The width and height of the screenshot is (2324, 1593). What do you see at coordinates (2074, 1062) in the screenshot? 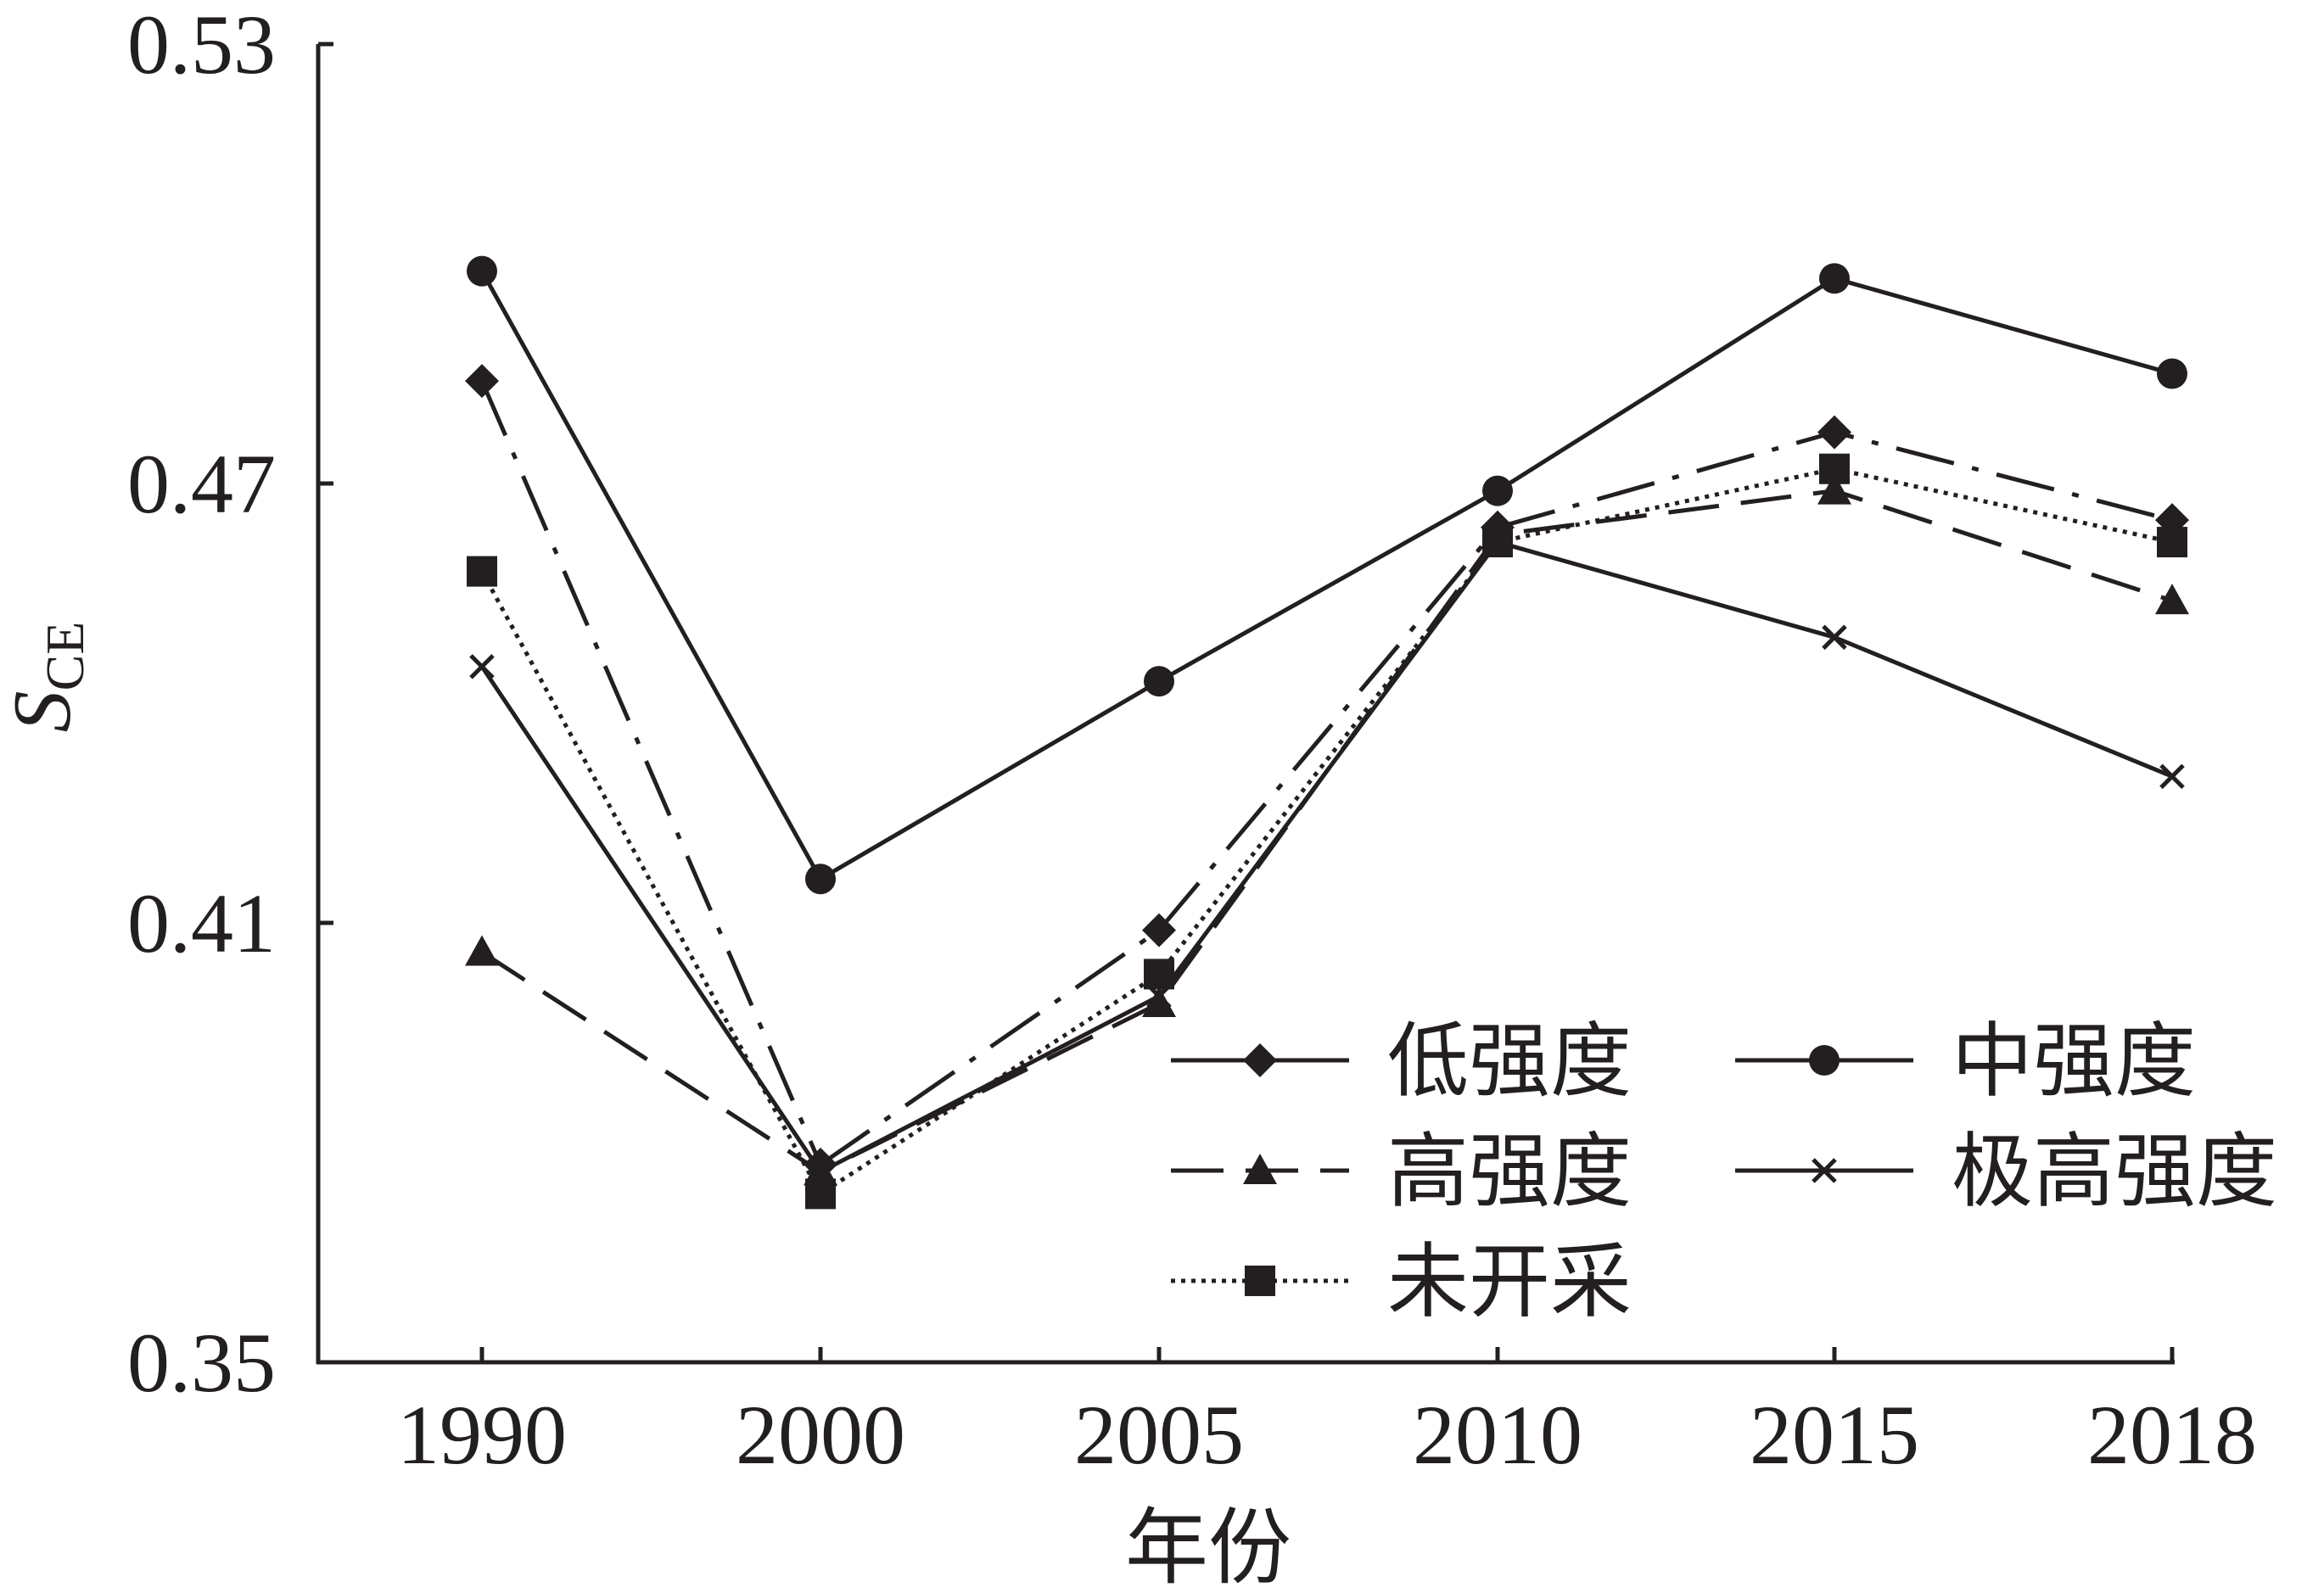
I see `legend-label-2: 中强度` at bounding box center [2074, 1062].